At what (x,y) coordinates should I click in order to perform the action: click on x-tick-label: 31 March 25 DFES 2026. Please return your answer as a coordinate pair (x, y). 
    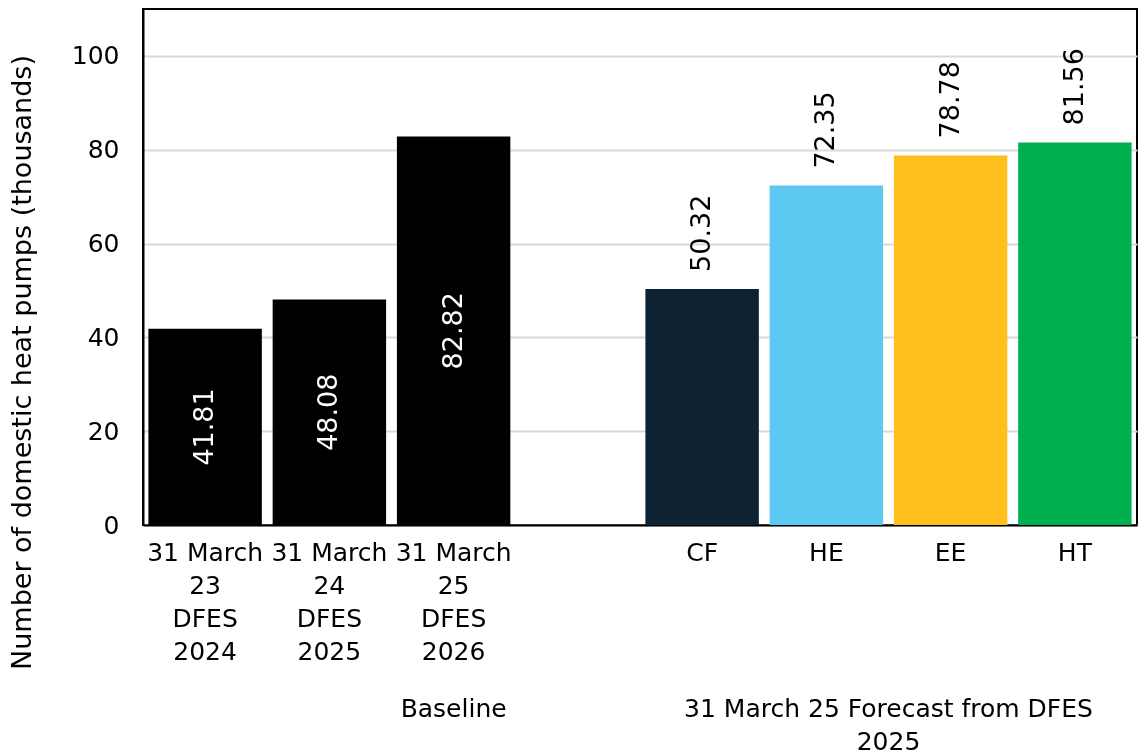
    Looking at the image, I should click on (453, 601).